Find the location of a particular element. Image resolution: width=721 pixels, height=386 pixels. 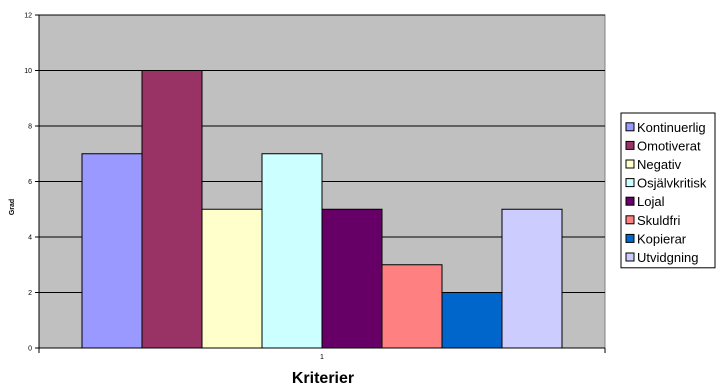

legend-label: Kontinuerlig is located at coordinates (671, 127).